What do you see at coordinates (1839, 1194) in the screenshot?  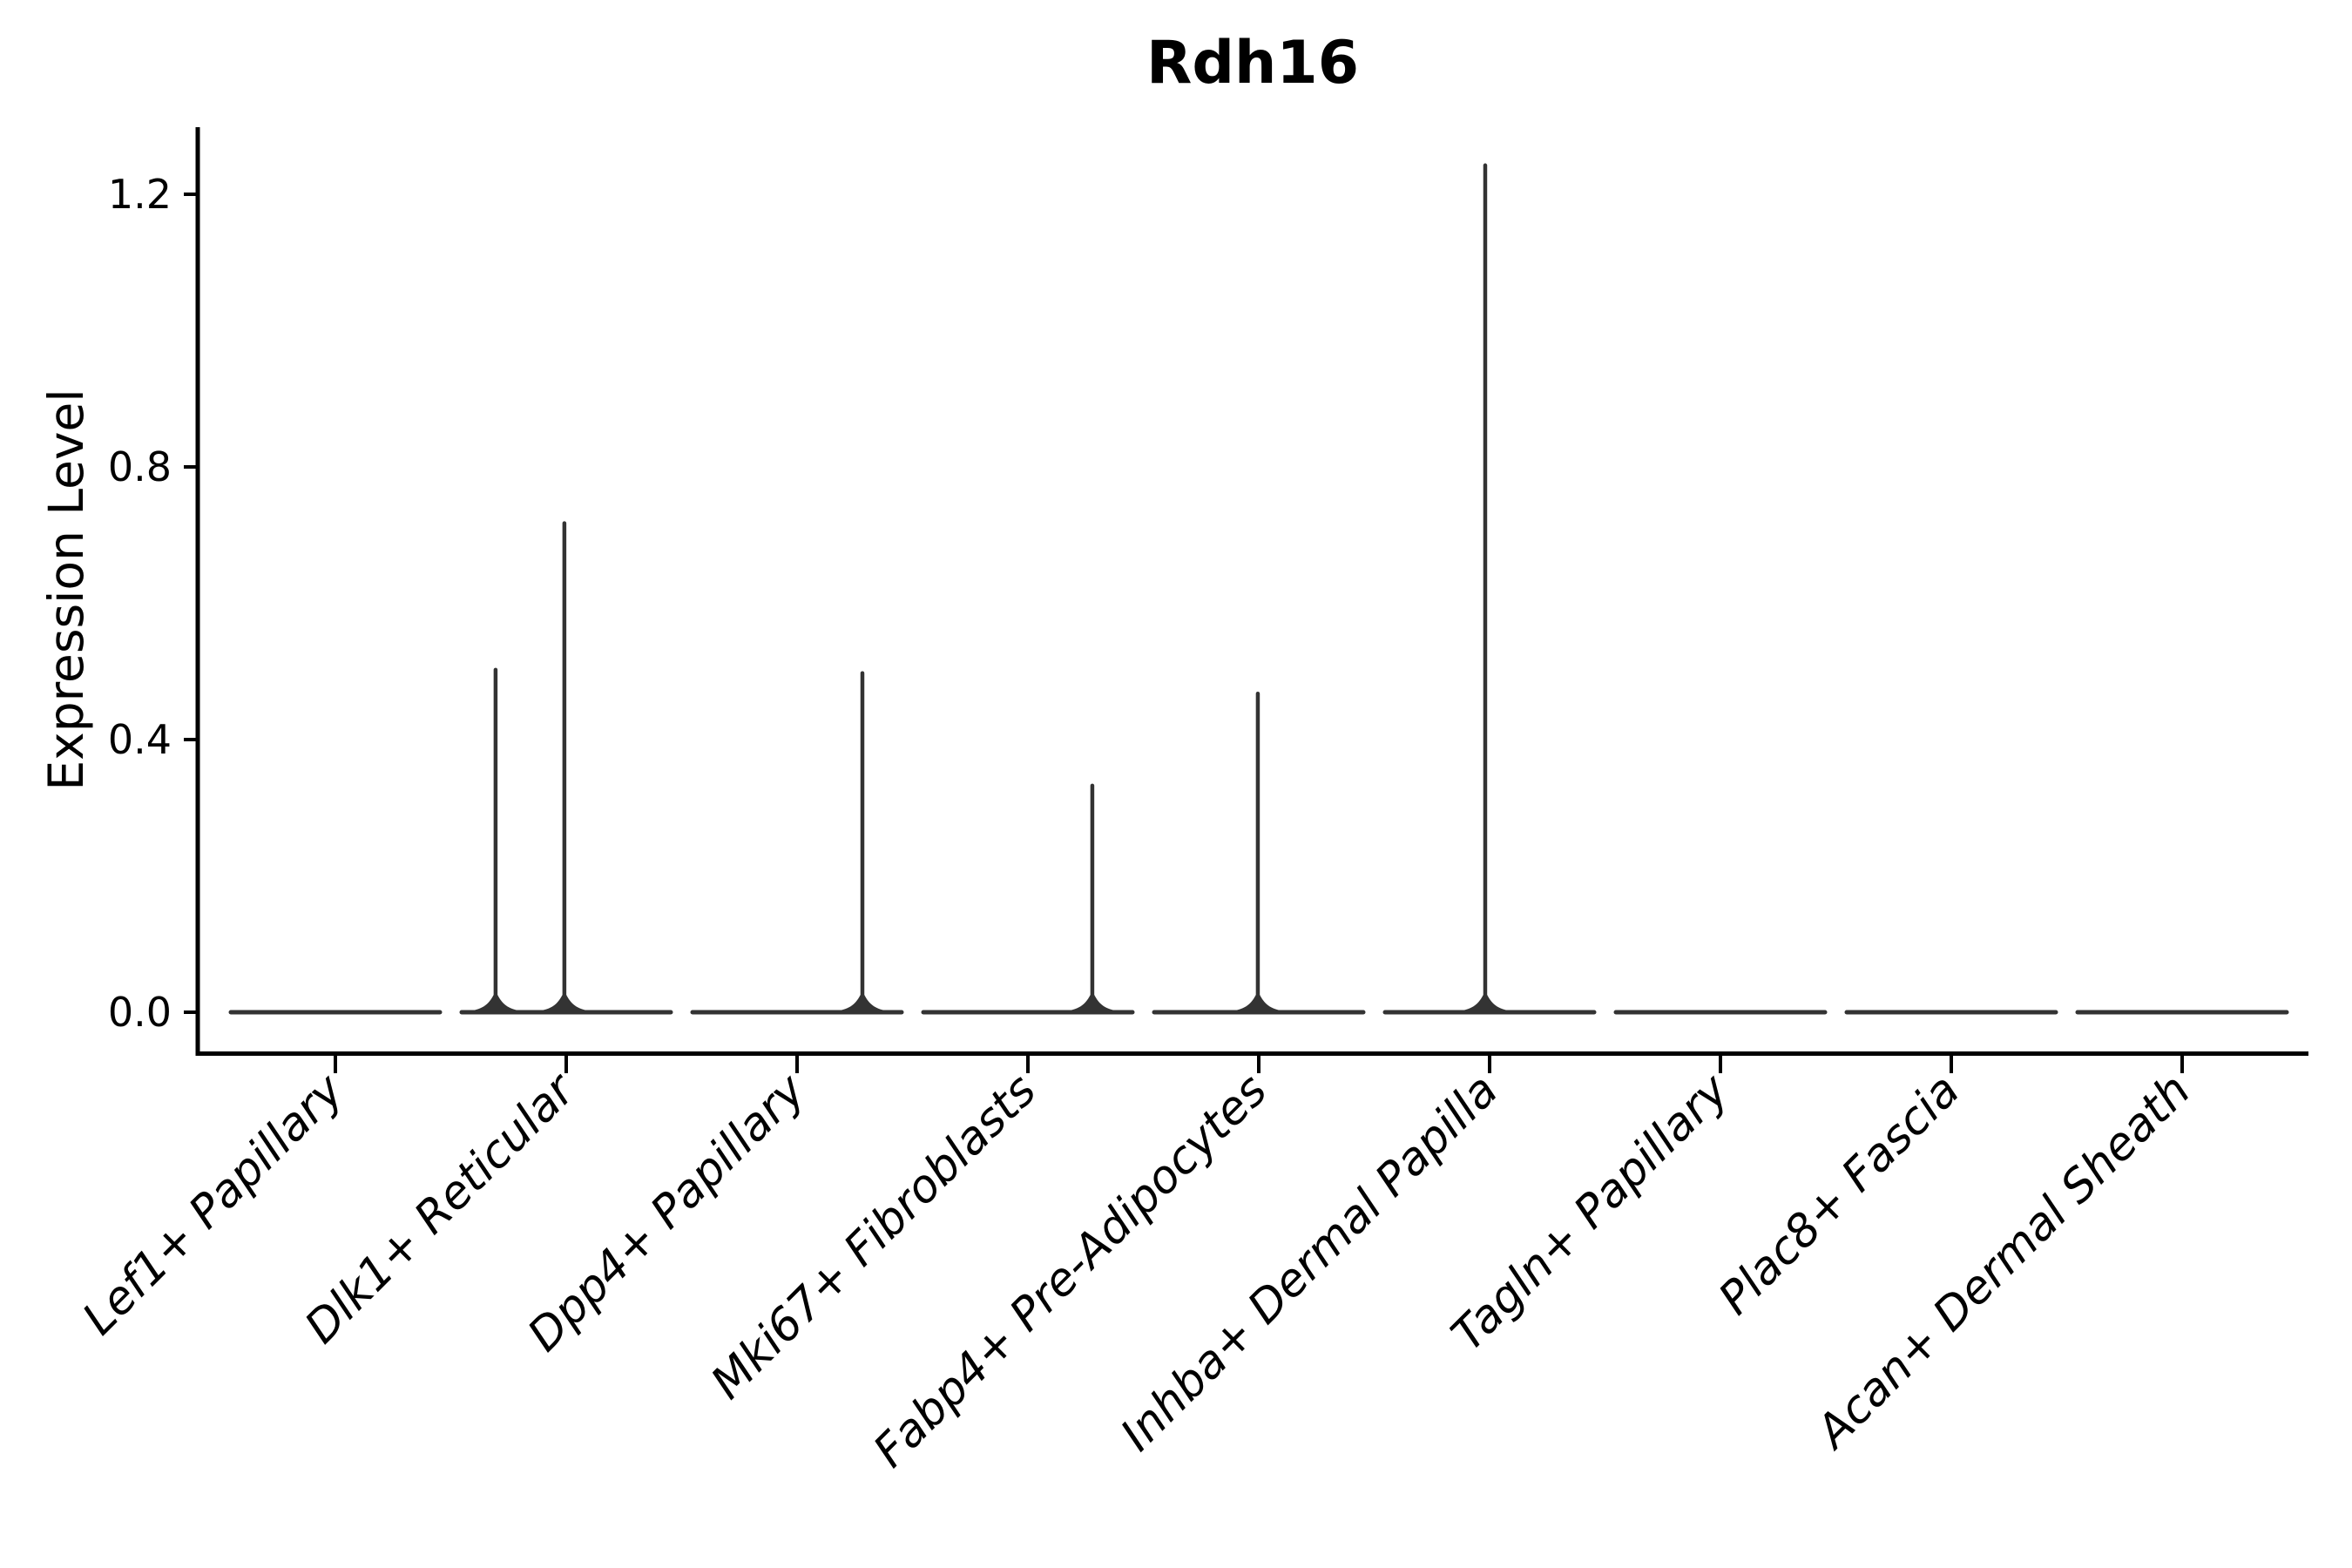 I see `x-tick-label: Plac8+ Fascia` at bounding box center [1839, 1194].